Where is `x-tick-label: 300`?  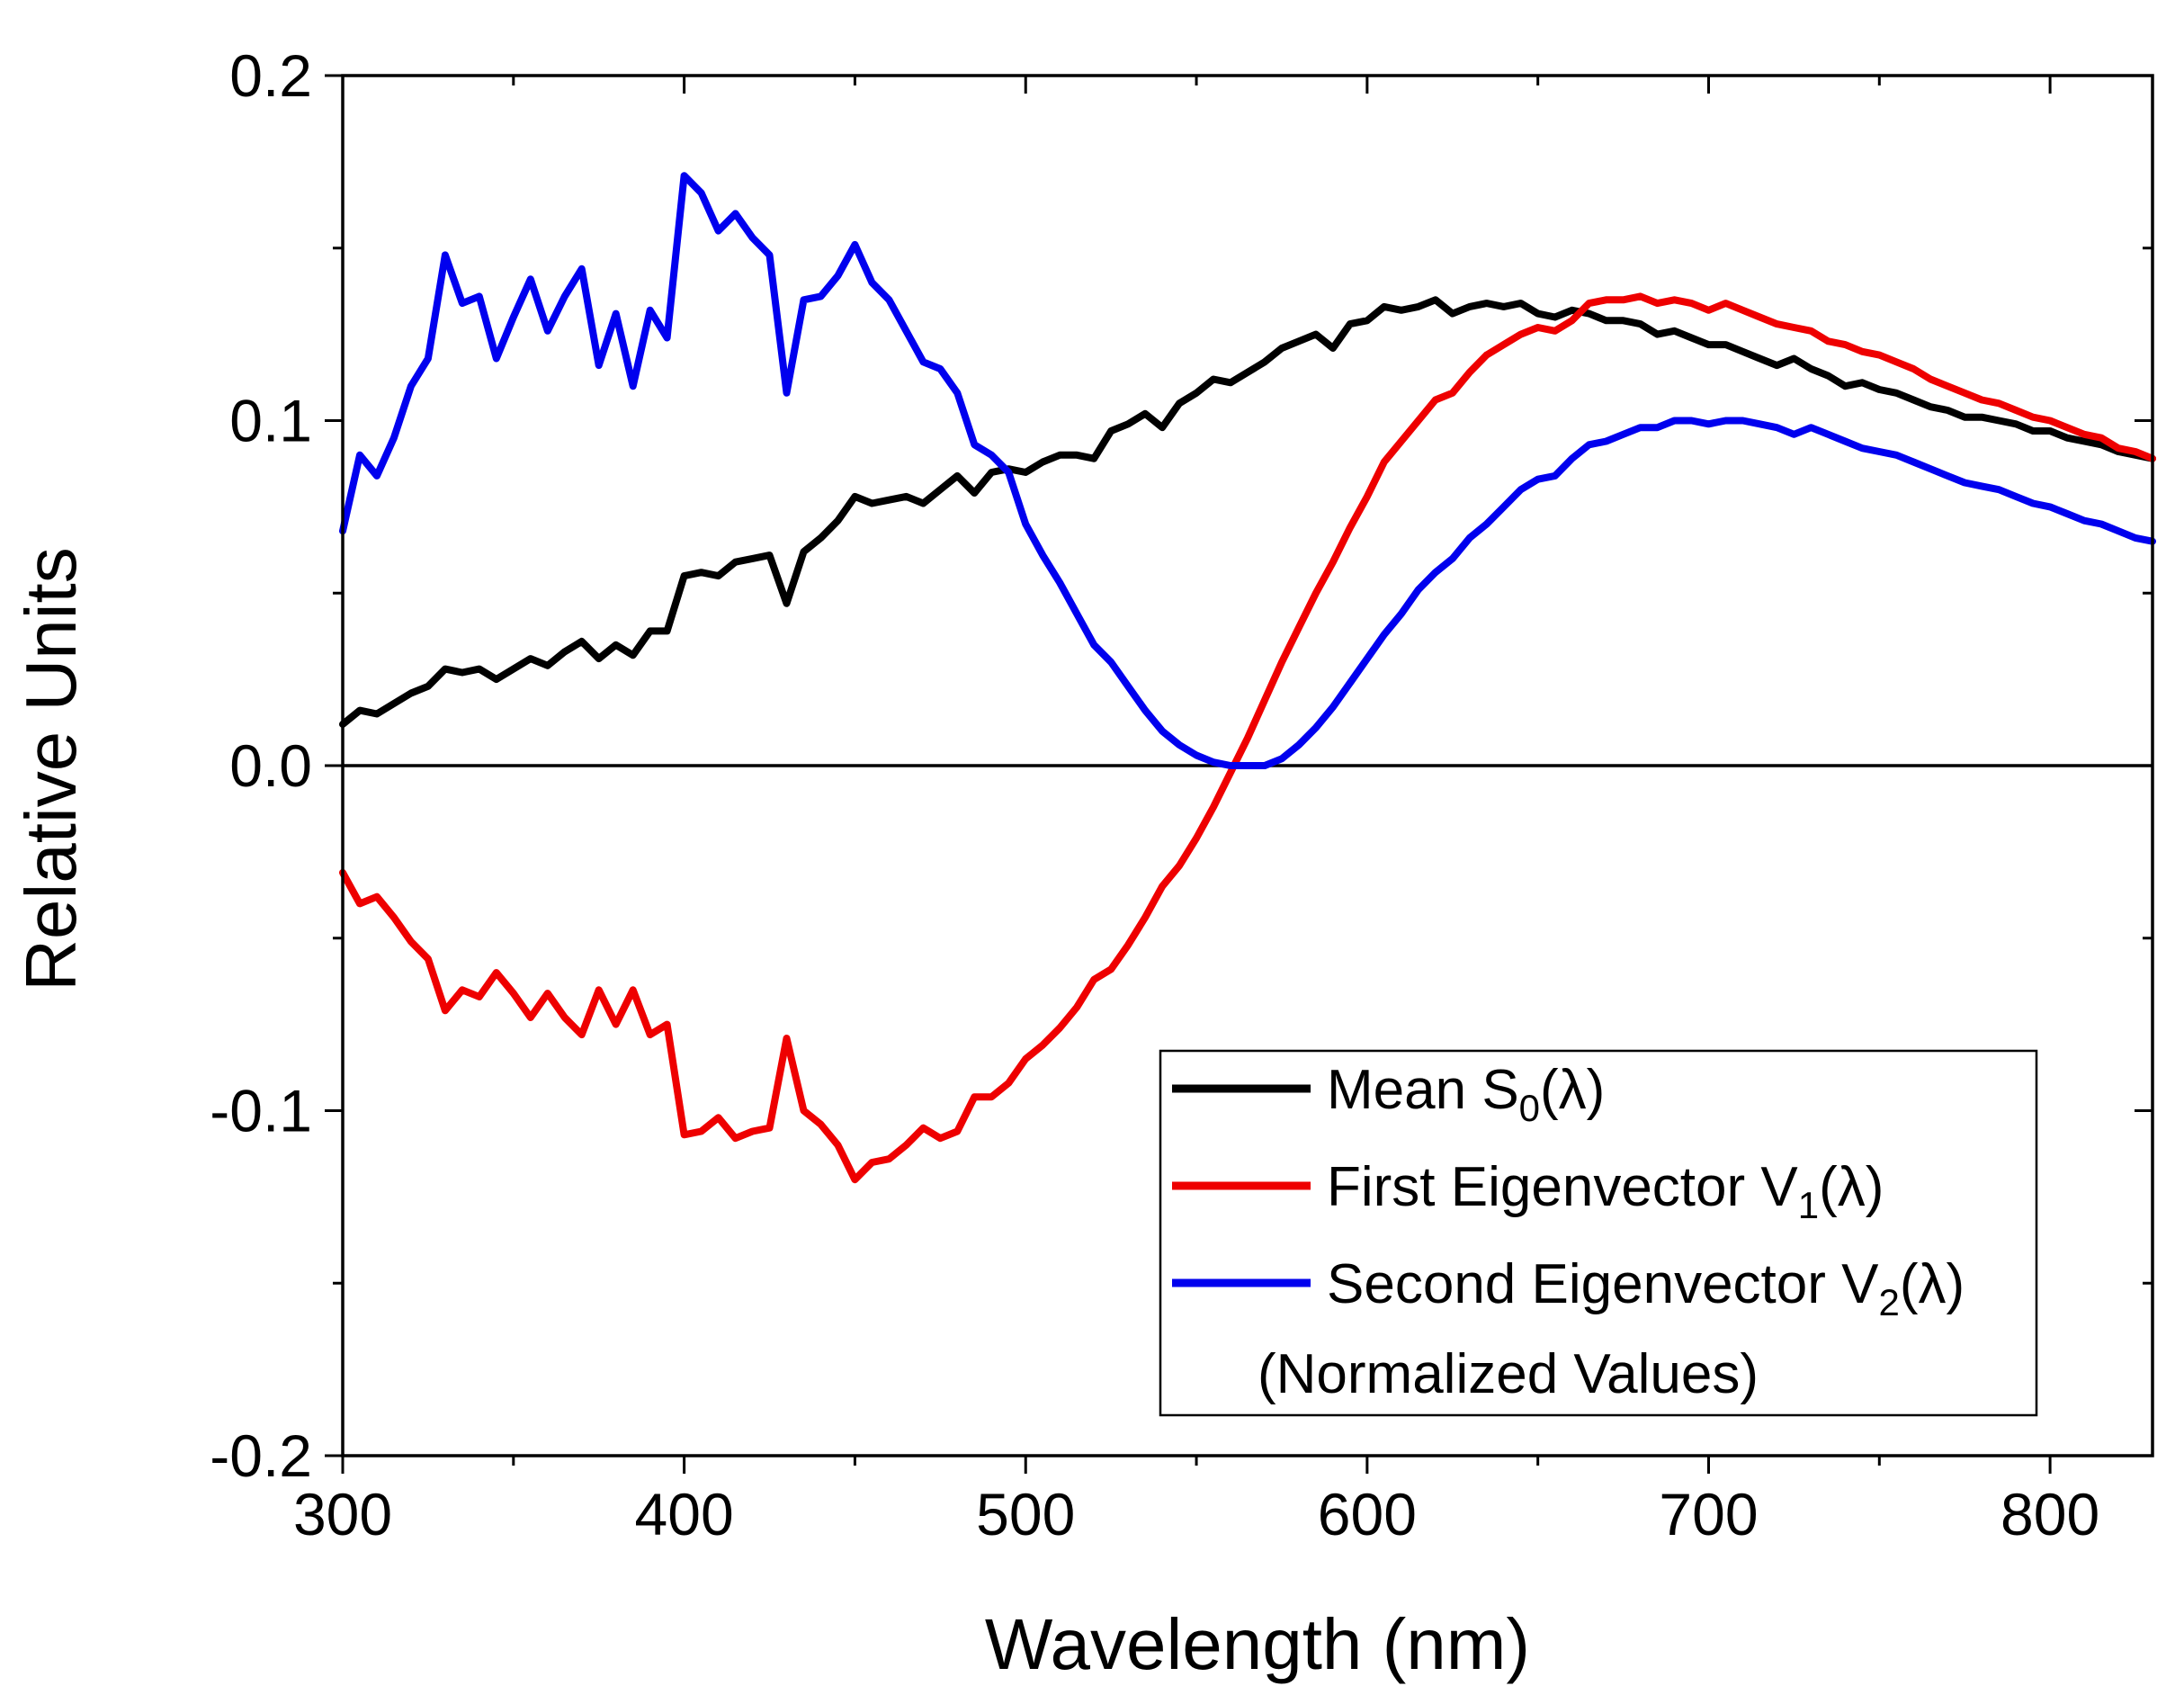
x-tick-label: 300 is located at coordinates (343, 1514).